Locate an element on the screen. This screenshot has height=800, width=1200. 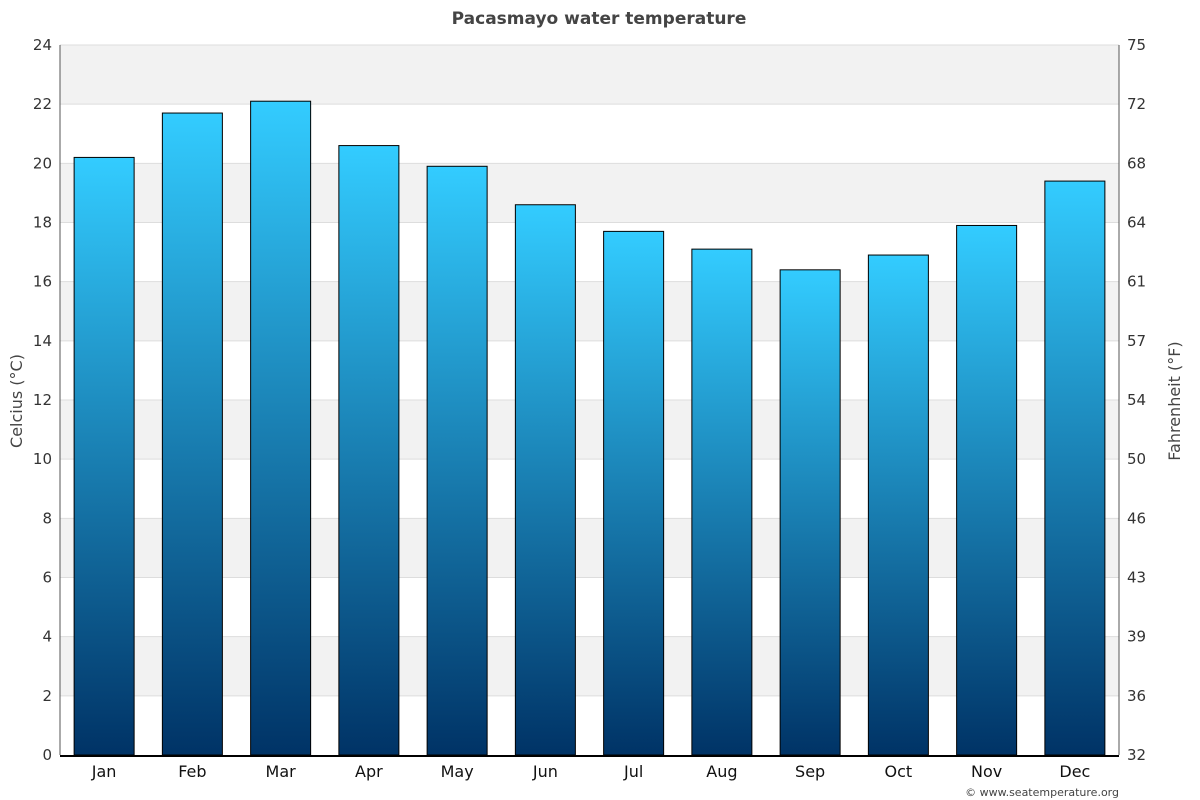
y2-tick-label: 32 is located at coordinates (1136, 755).